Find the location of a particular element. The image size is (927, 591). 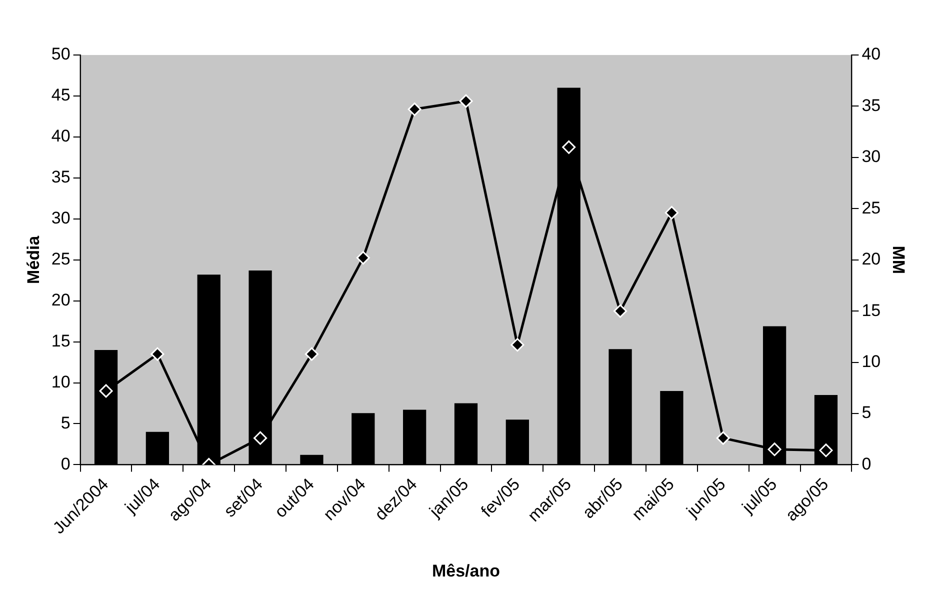

y2-tick-label: 35 is located at coordinates (871, 105).